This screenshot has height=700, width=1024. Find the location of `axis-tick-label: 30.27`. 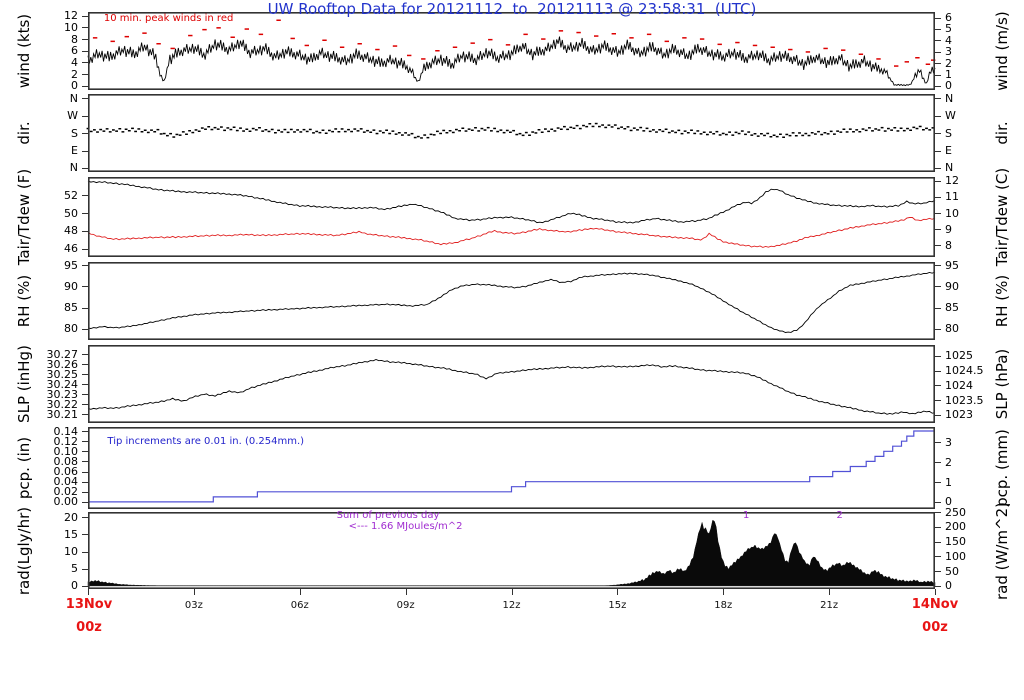

axis-tick-label: 30.27 is located at coordinates (62, 354).